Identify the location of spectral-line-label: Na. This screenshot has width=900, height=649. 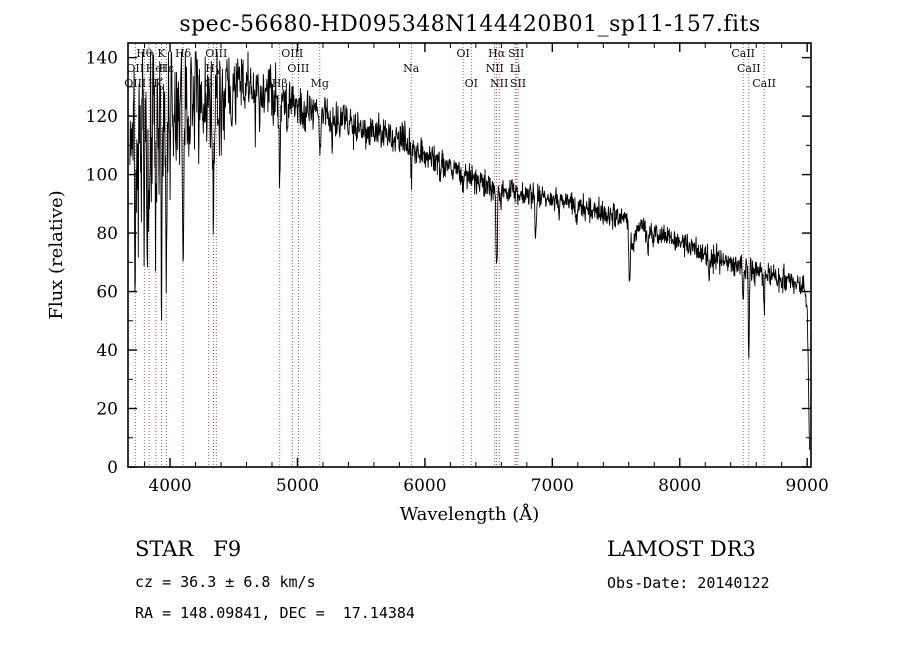
(411, 68).